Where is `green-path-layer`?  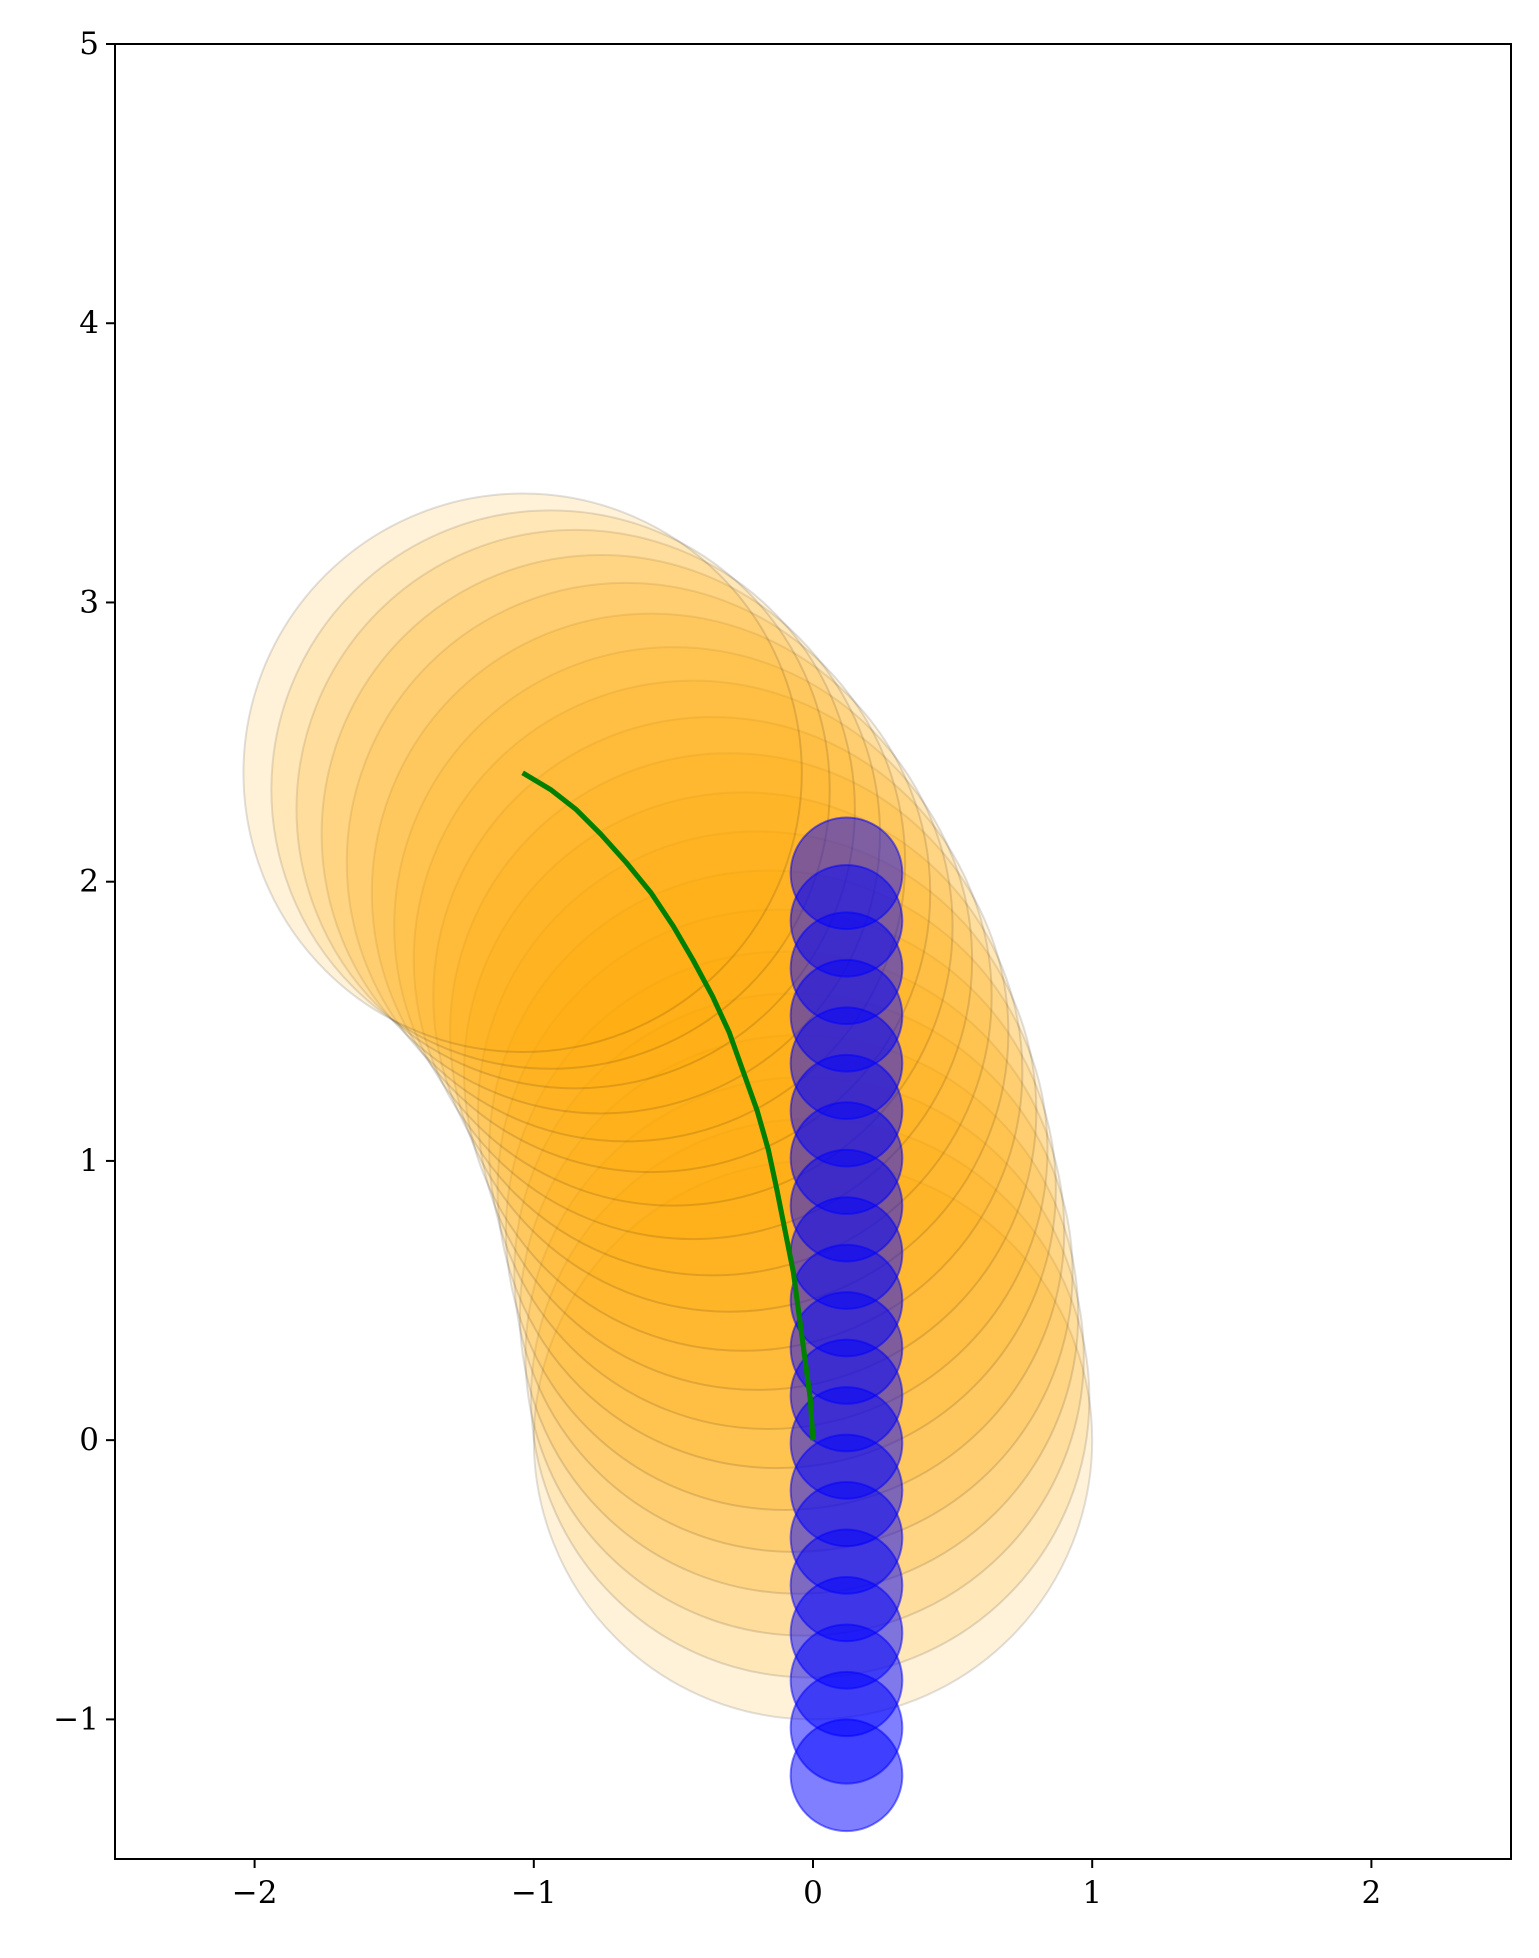
green-path-layer is located at coordinates (668, 1105).